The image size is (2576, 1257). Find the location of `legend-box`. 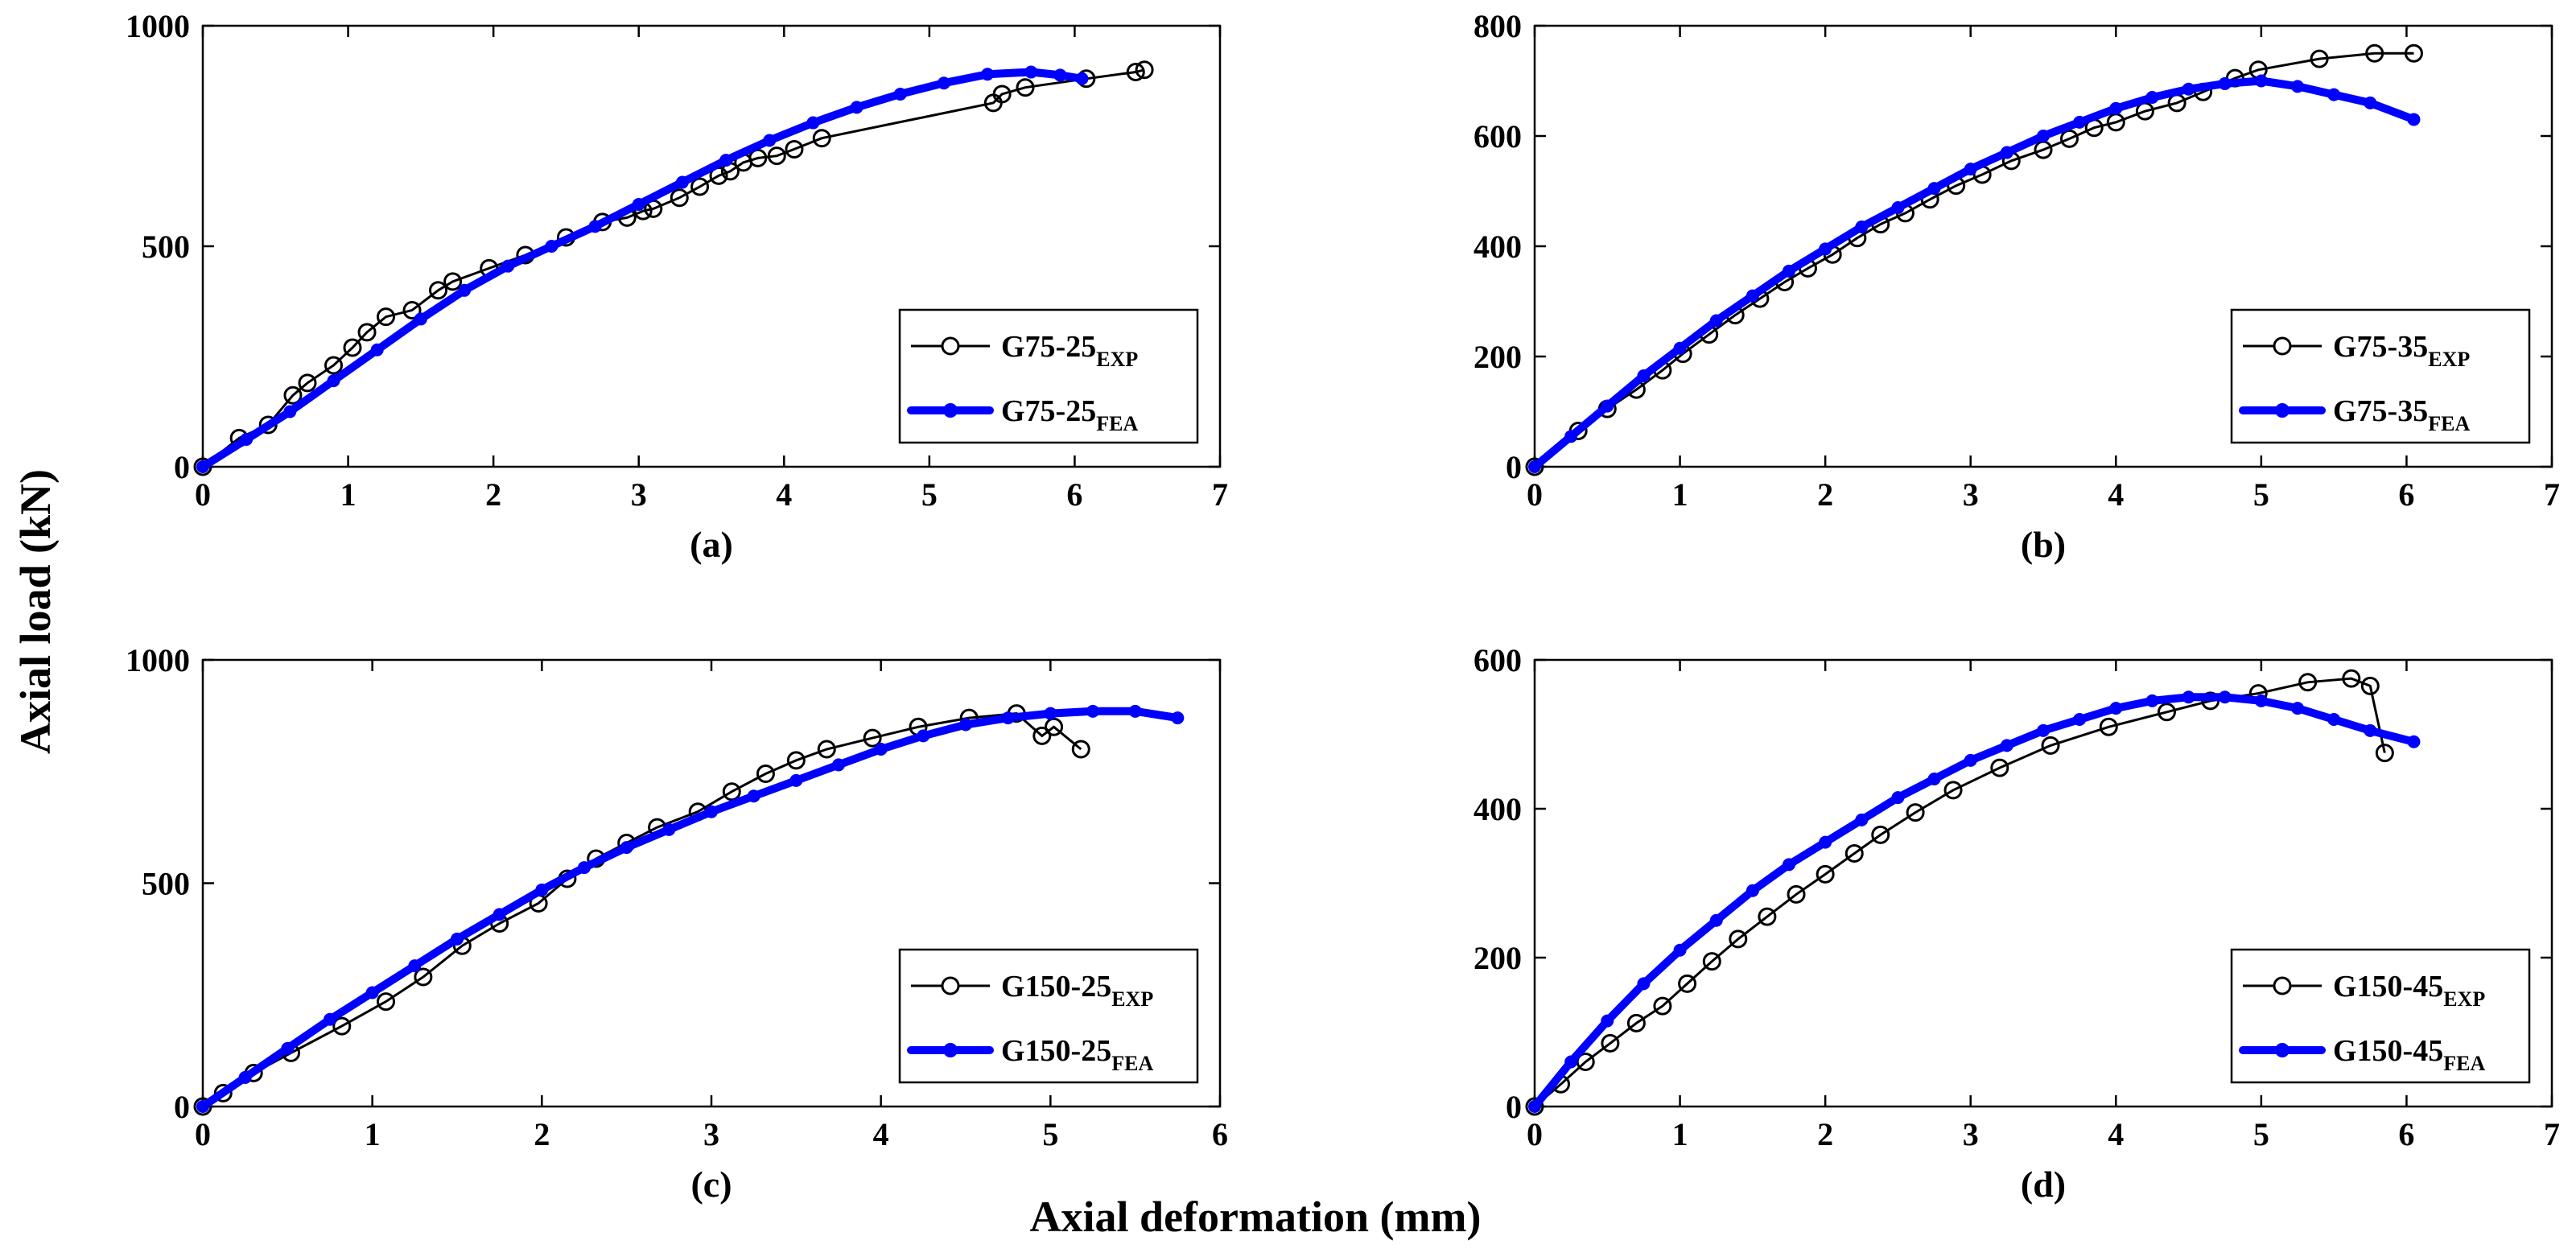

legend-box is located at coordinates (1048, 376).